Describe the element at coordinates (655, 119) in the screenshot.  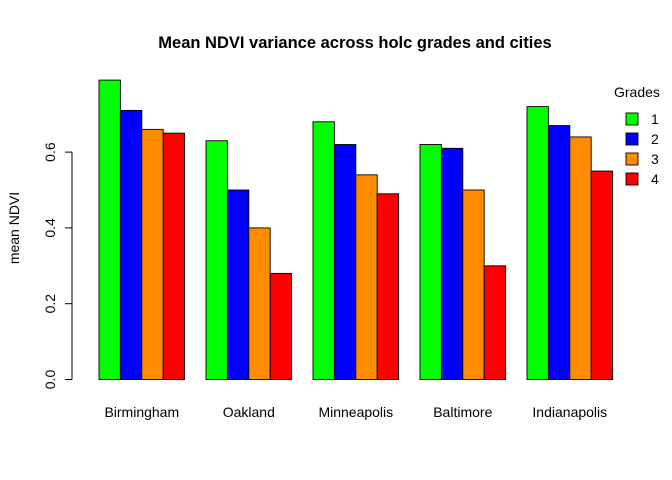
I see `legend-label: 1` at that location.